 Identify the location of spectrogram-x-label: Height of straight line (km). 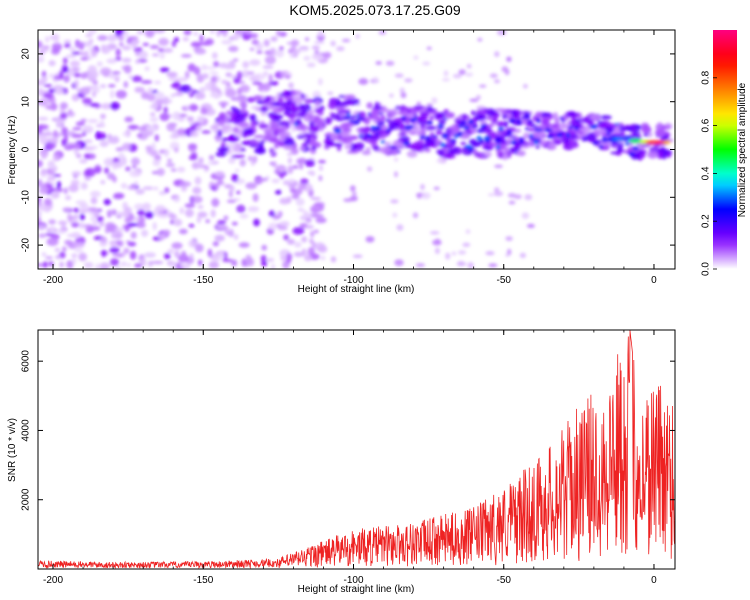
(356, 289).